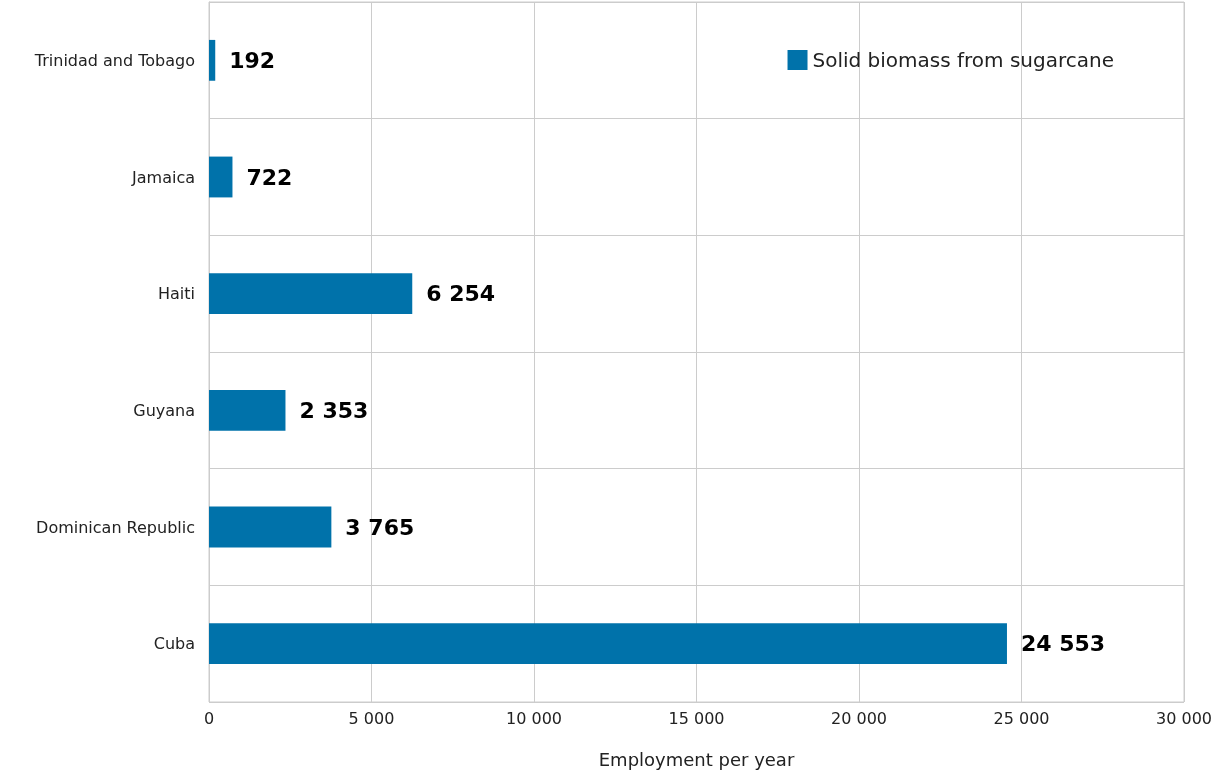 Image resolution: width=1219 pixels, height=784 pixels. I want to click on data-label: 24 553, so click(1063, 644).